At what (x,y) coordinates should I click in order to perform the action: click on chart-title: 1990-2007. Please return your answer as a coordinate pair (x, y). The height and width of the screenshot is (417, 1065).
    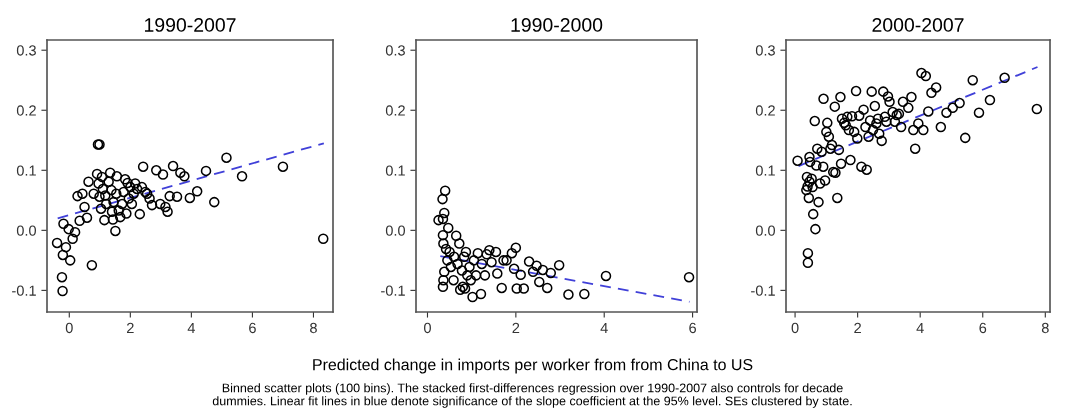
    Looking at the image, I should click on (190, 25).